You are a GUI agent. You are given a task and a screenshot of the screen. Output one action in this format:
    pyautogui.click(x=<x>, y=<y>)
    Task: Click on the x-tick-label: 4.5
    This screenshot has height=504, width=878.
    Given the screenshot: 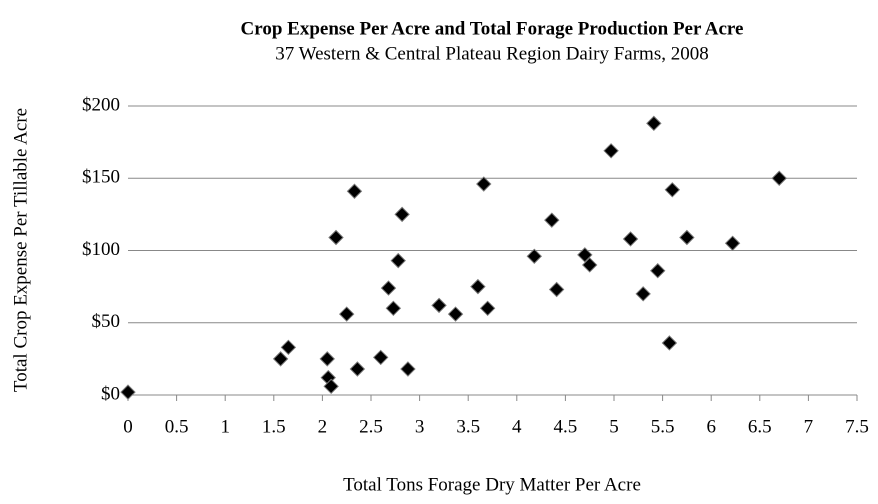 What is the action you would take?
    pyautogui.click(x=566, y=426)
    